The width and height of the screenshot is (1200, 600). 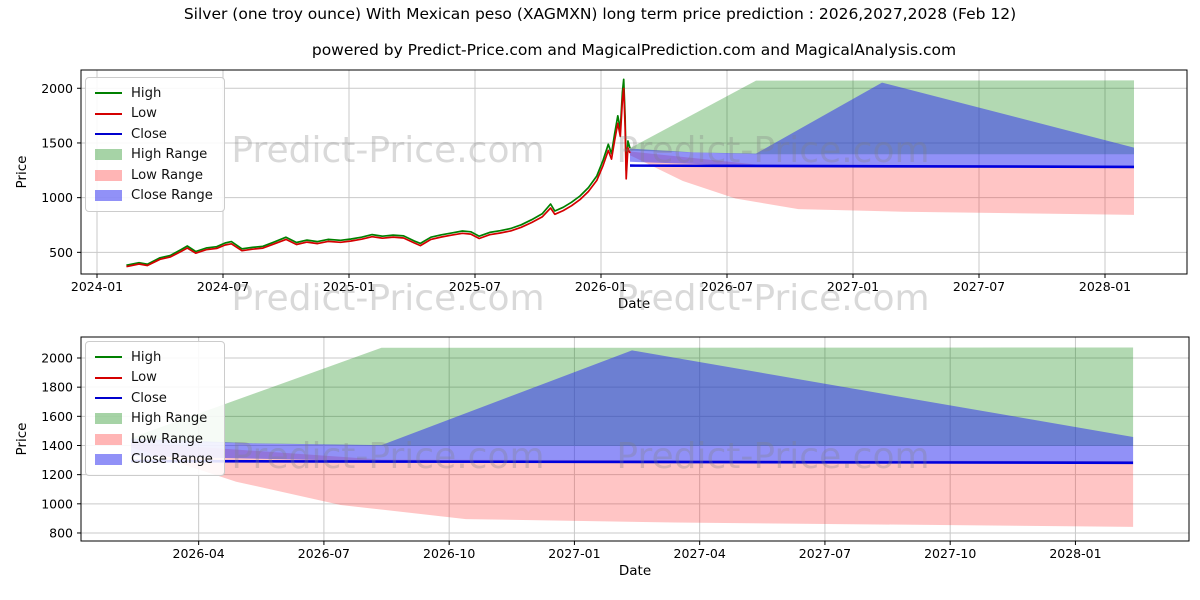 I want to click on y-tick-label: 1600, so click(x=57, y=416).